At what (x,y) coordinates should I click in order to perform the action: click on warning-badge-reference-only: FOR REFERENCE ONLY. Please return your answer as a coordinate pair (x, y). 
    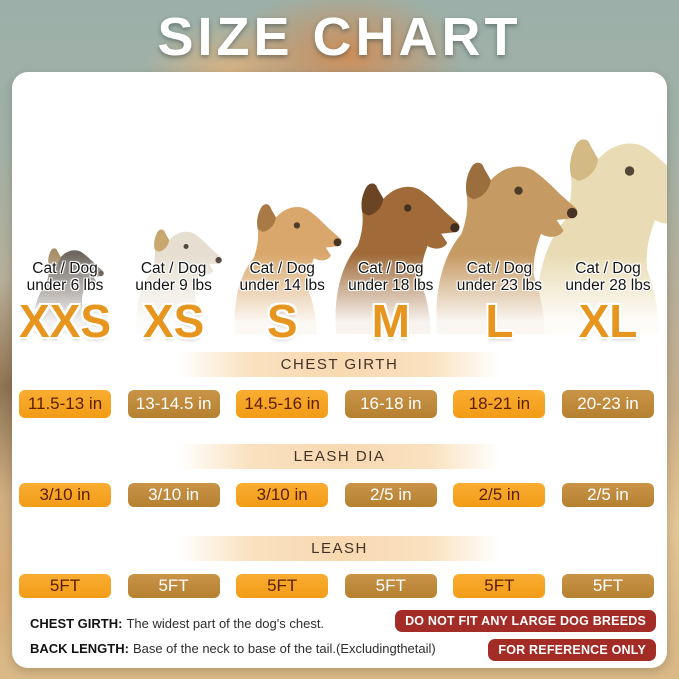
    Looking at the image, I should click on (572, 650).